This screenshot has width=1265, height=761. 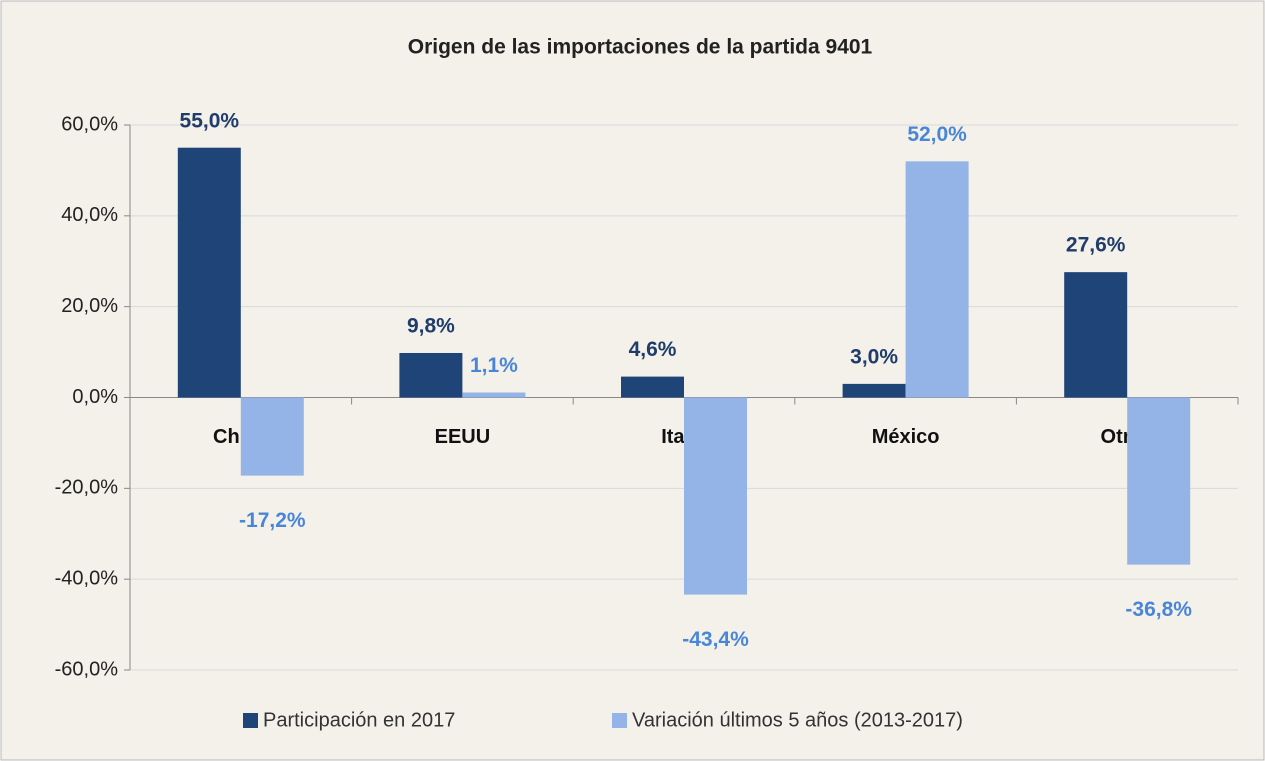 What do you see at coordinates (87, 488) in the screenshot?
I see `y-tick-label: -20,0%` at bounding box center [87, 488].